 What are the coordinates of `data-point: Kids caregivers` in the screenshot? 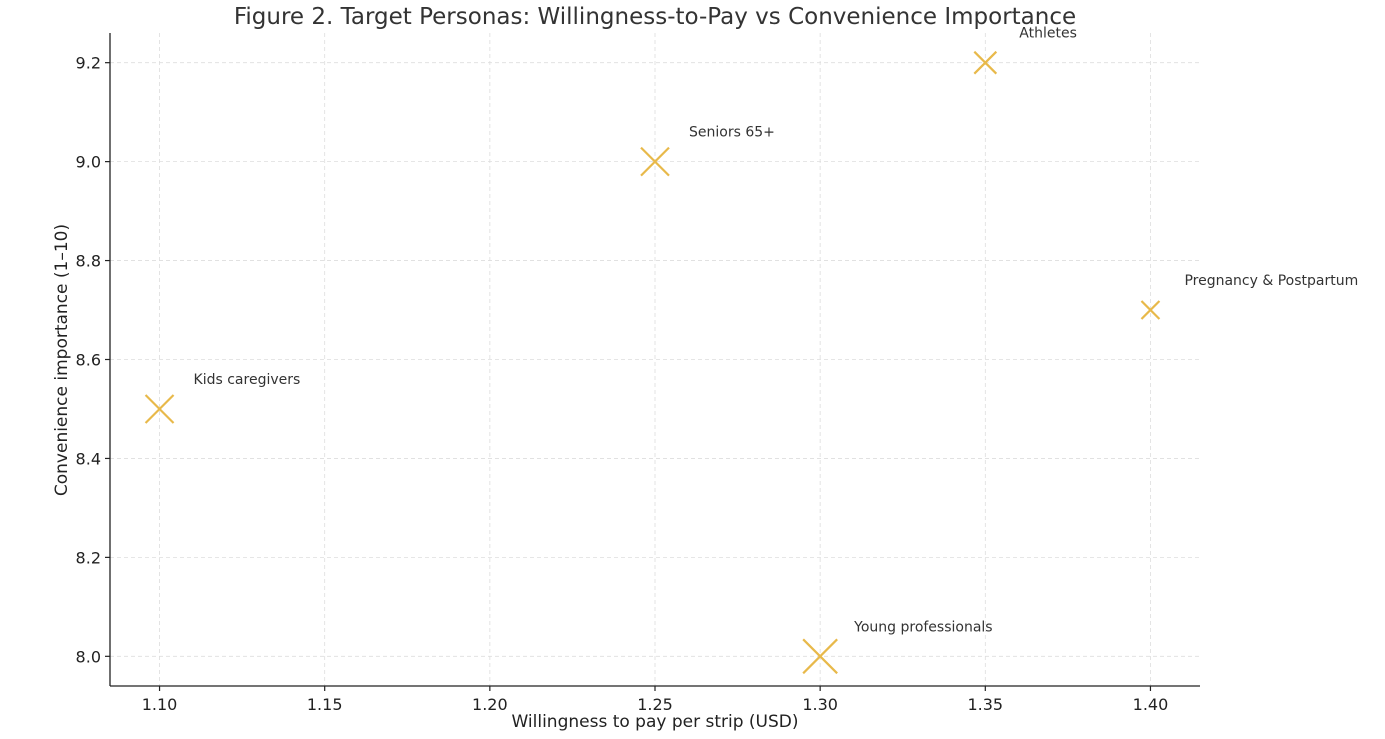 It's located at (222, 398).